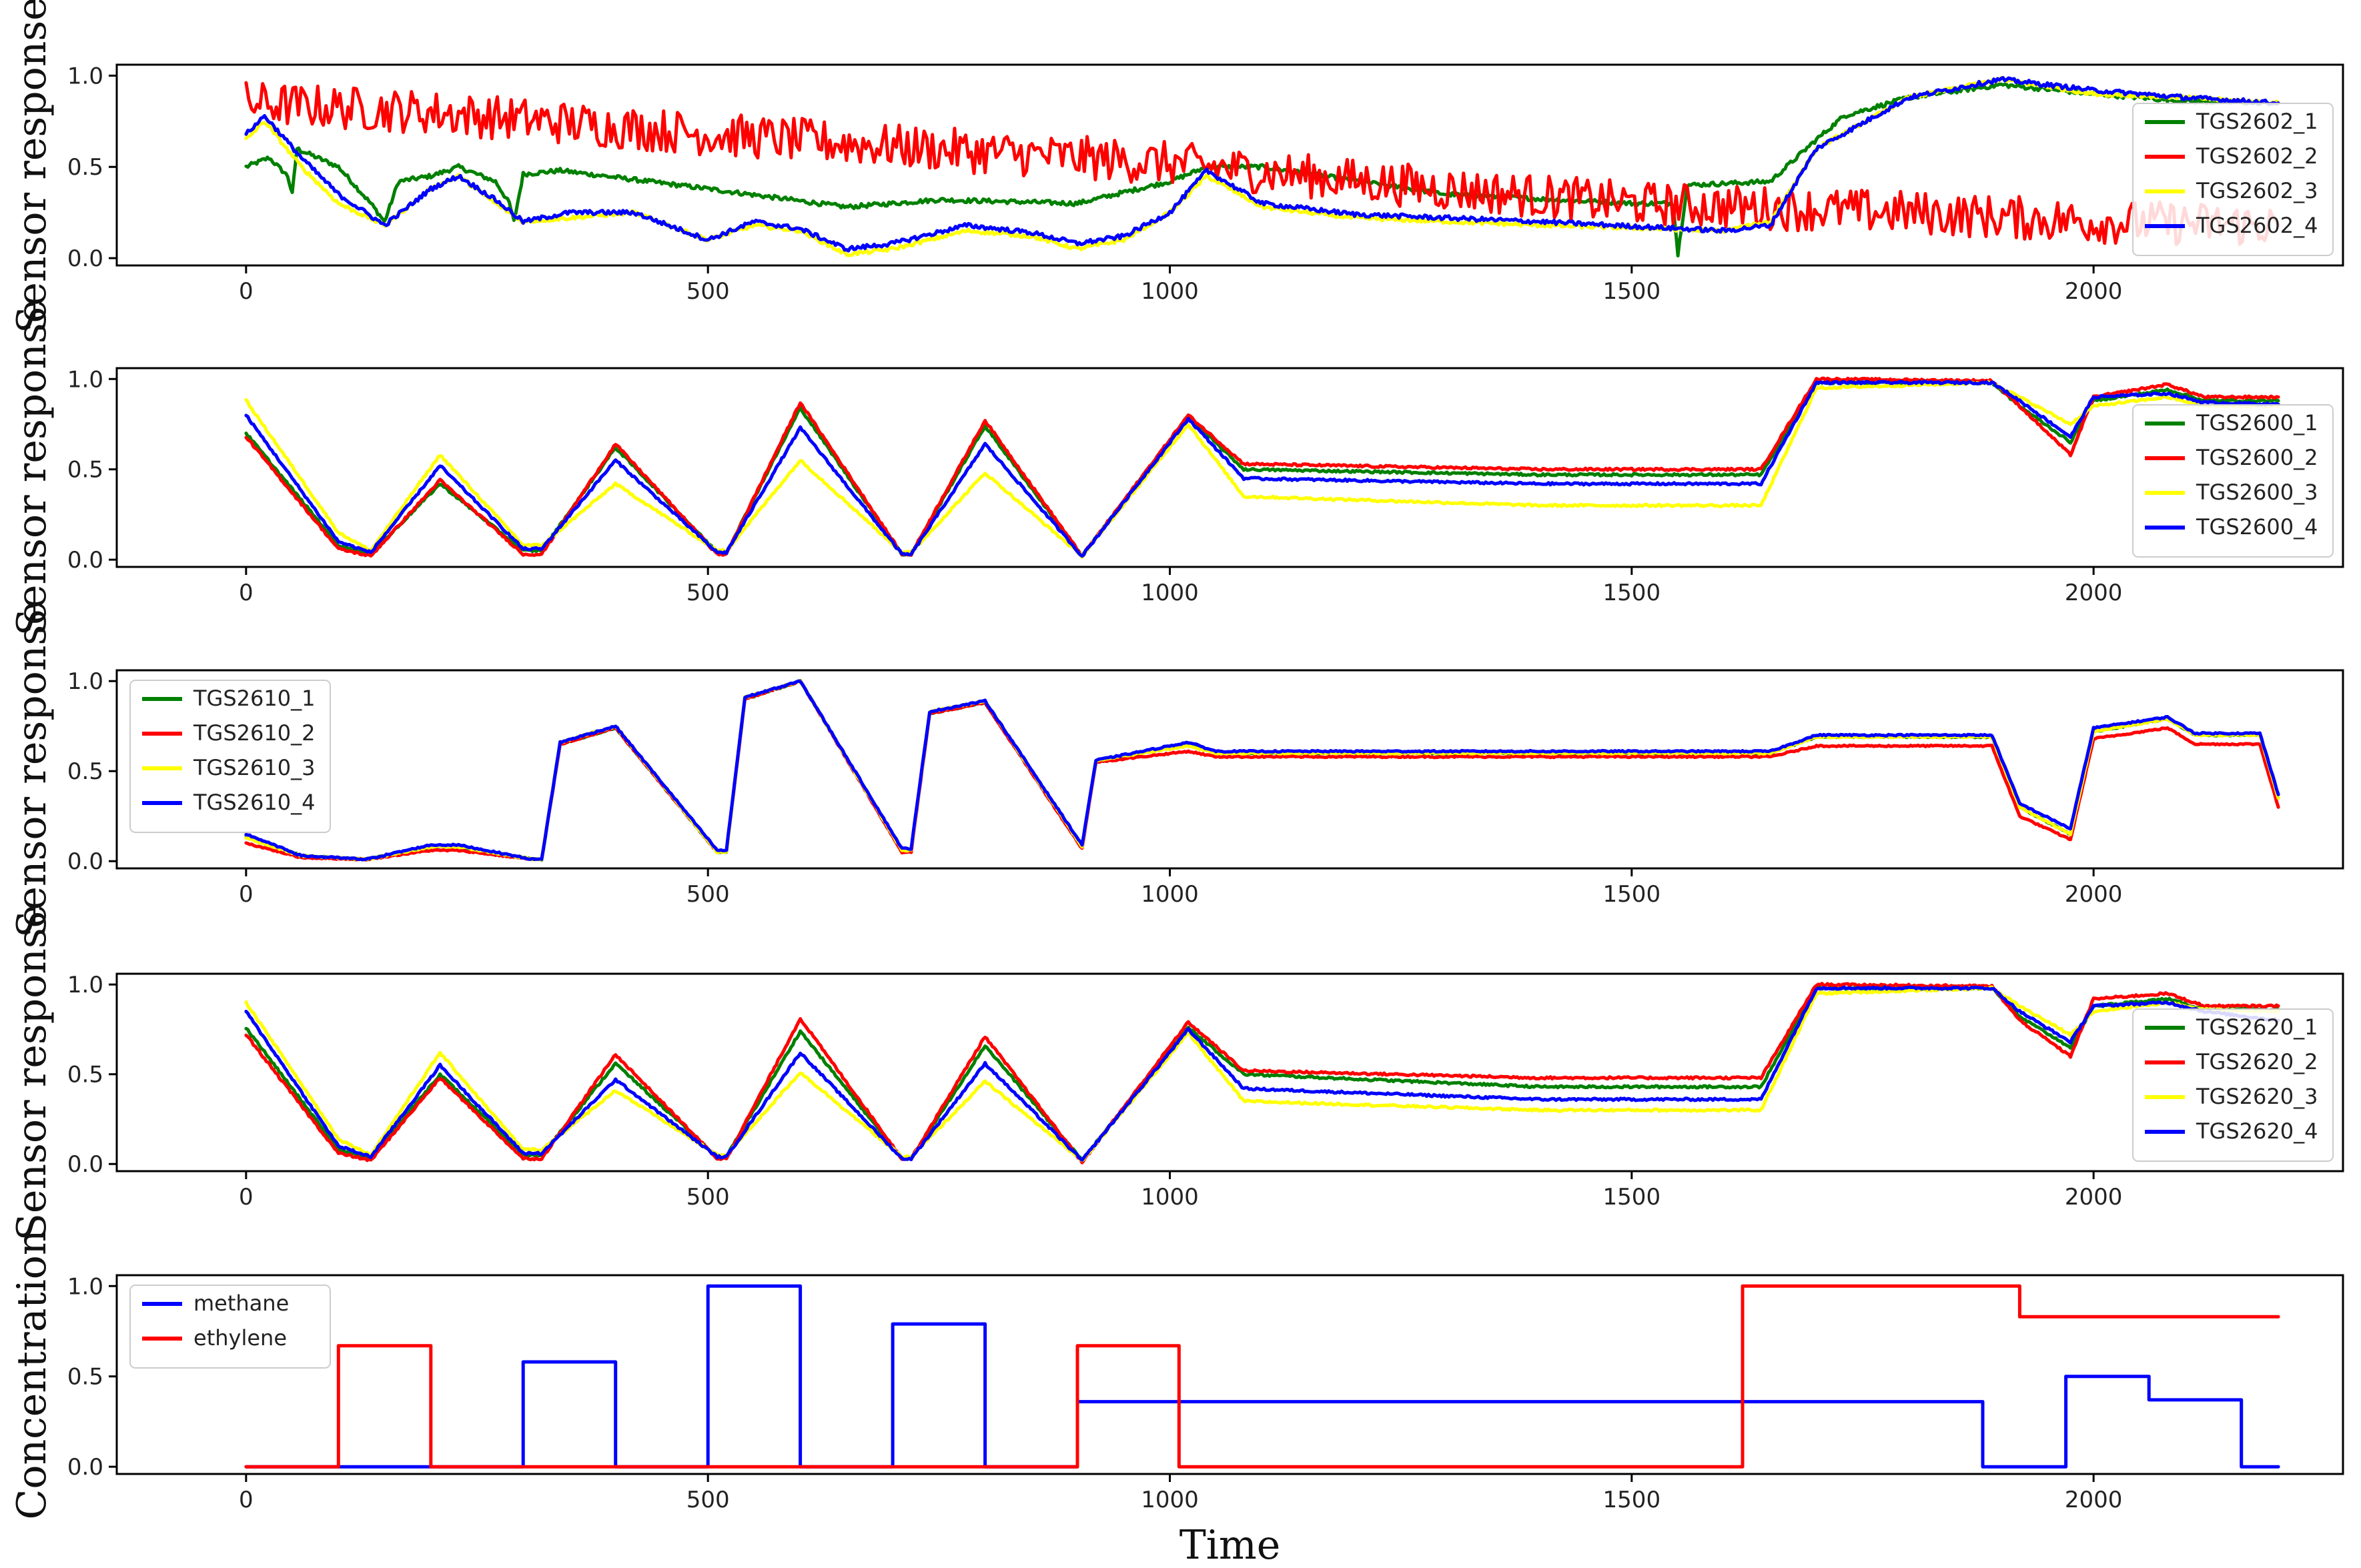  What do you see at coordinates (32, 1374) in the screenshot?
I see `y-axis-label: Concentration` at bounding box center [32, 1374].